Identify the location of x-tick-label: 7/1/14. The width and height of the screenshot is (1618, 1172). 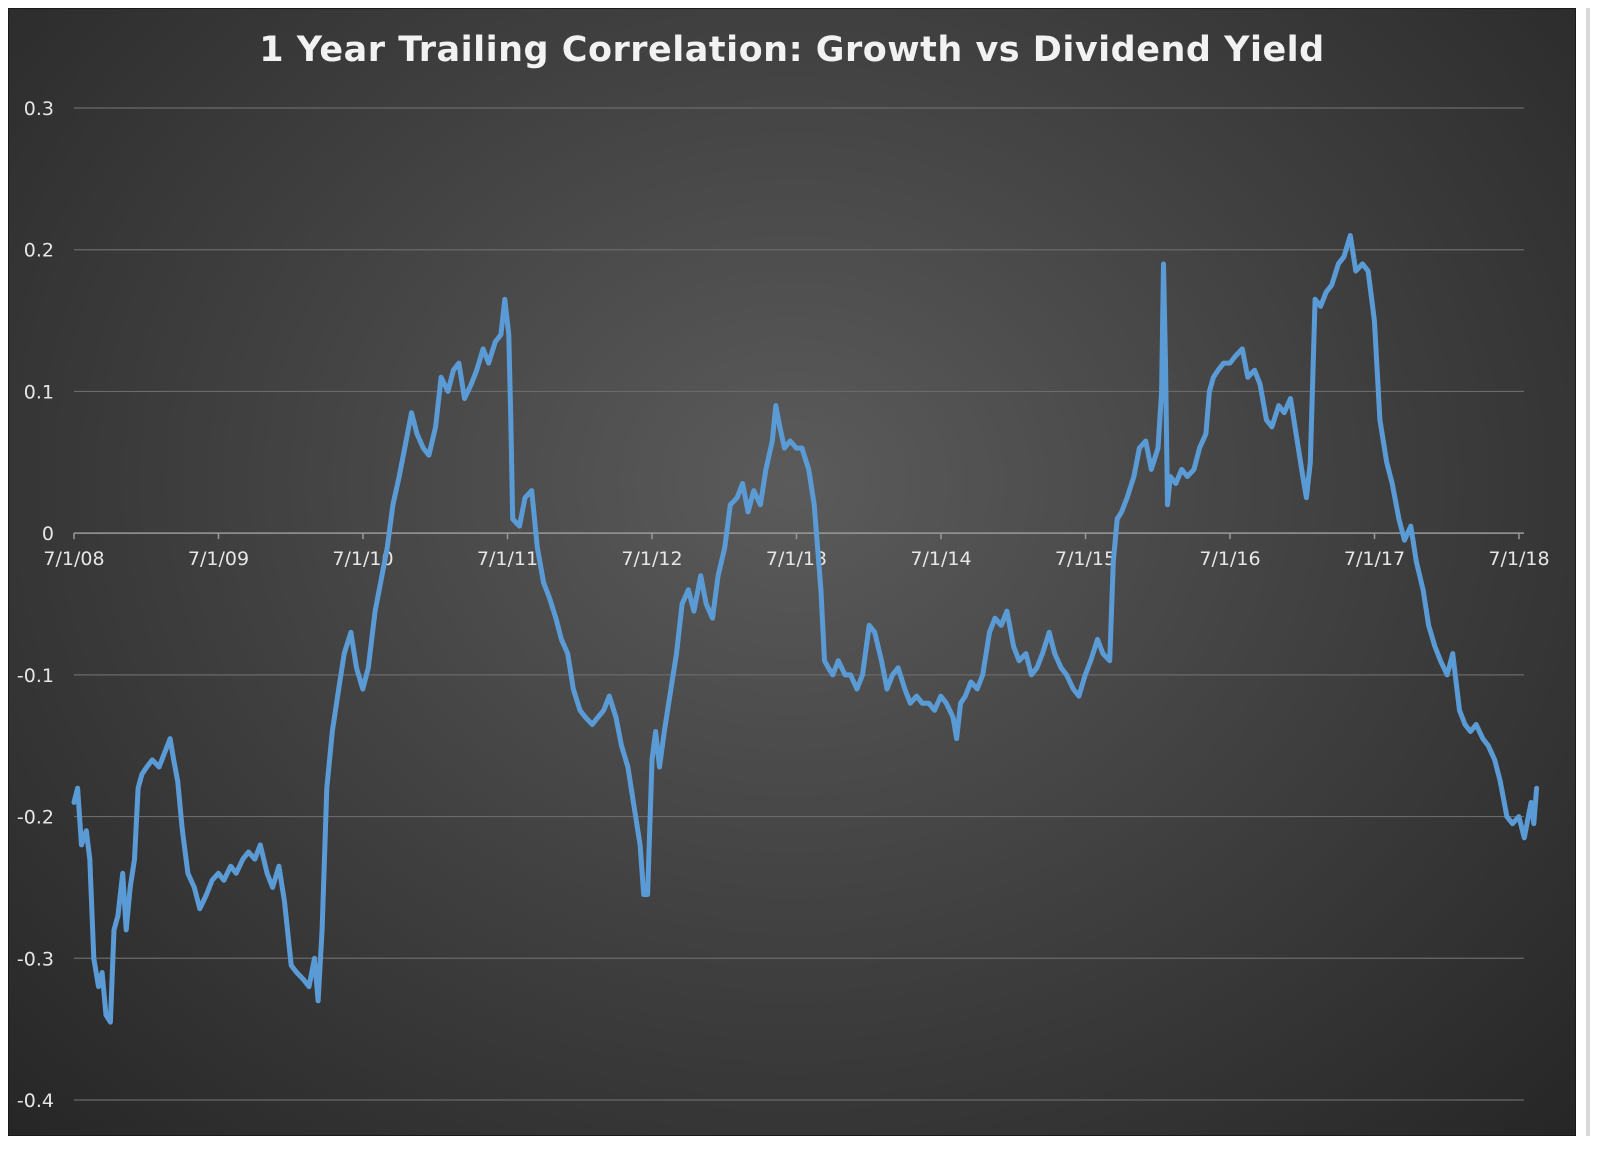
(940, 559).